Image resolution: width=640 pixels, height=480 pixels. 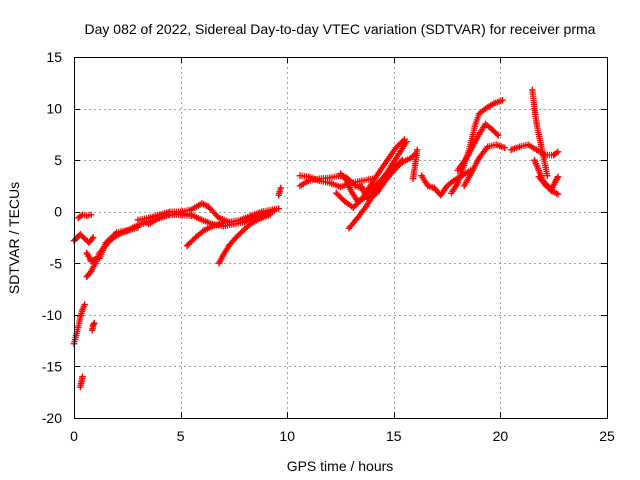 What do you see at coordinates (91, 257) in the screenshot?
I see `series-early-dip` at bounding box center [91, 257].